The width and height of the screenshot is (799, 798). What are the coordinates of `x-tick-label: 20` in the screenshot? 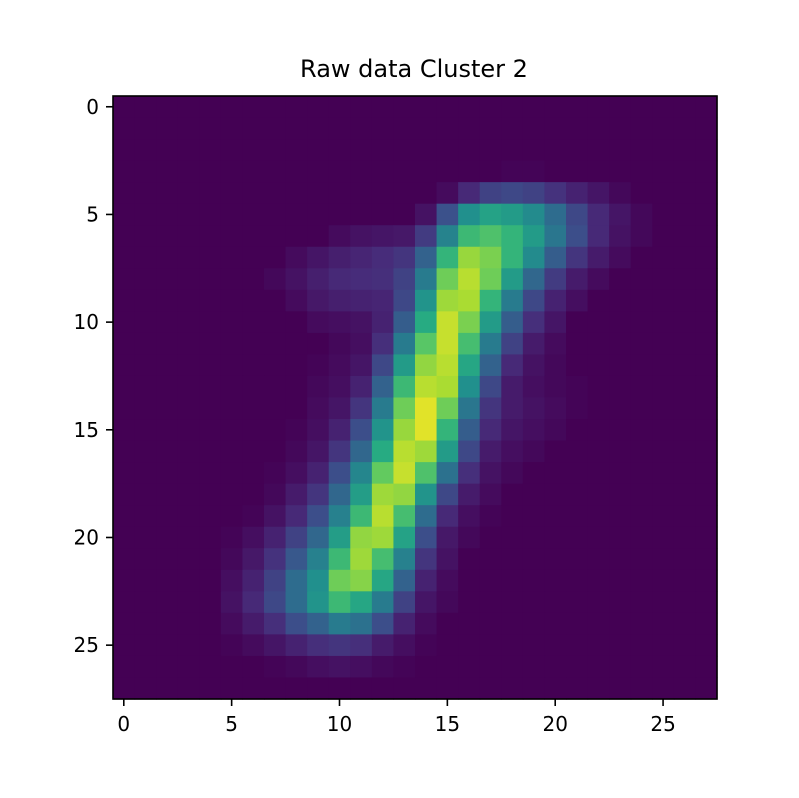 It's located at (554, 724).